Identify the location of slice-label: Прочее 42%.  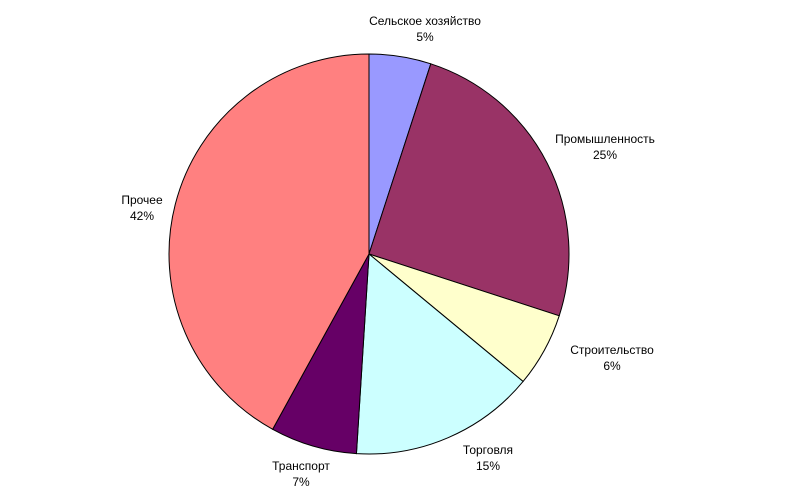
(142, 208).